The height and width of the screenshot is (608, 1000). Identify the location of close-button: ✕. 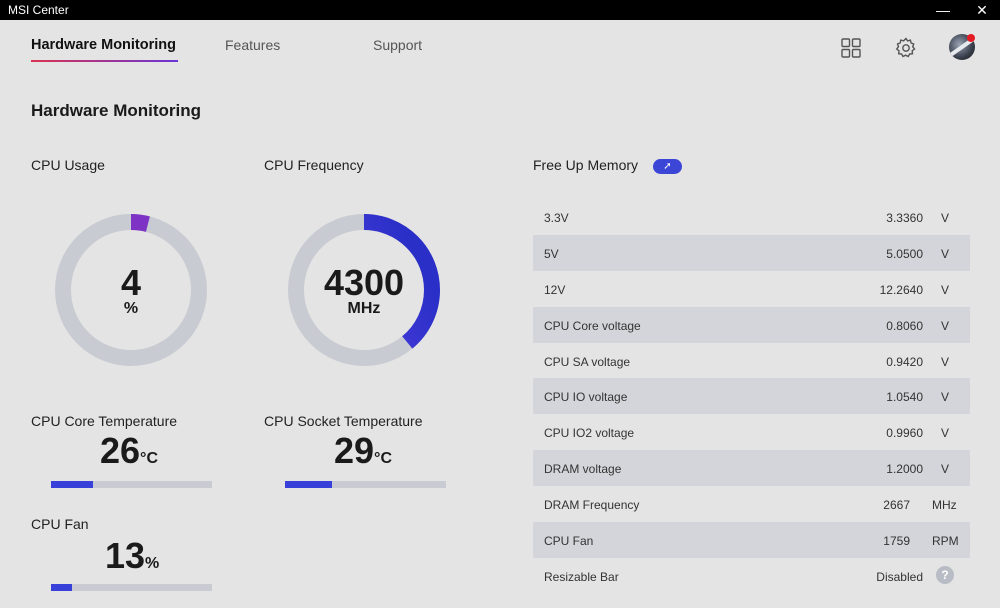
(982, 10).